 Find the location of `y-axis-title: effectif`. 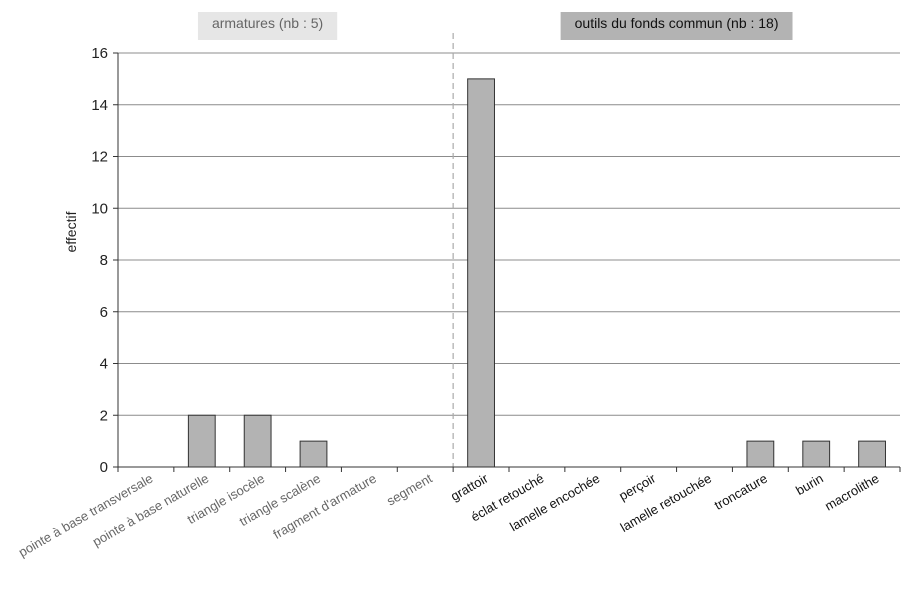

y-axis-title: effectif is located at coordinates (71, 231).